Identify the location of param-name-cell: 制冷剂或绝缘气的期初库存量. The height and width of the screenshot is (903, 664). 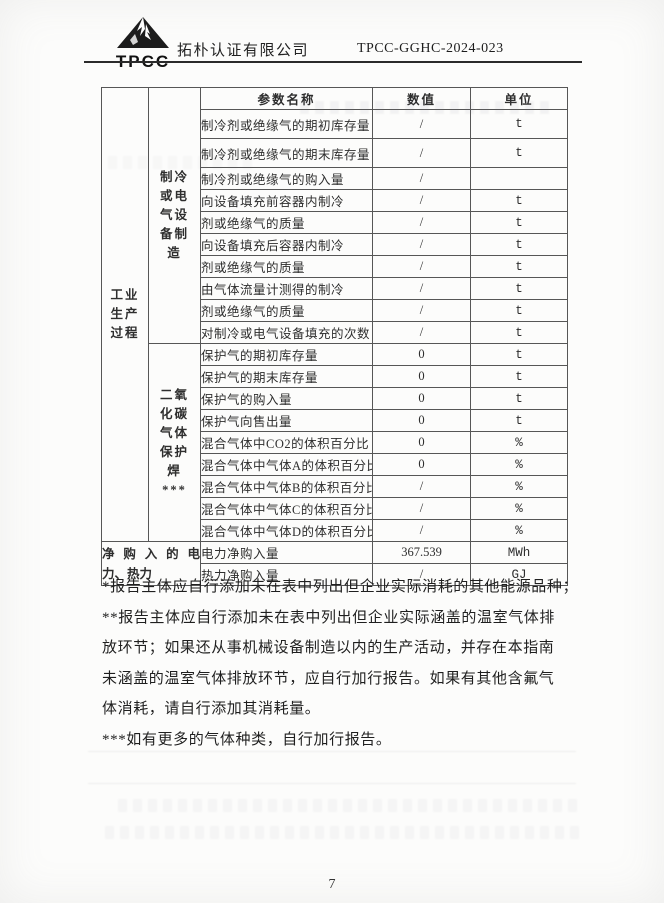
(286, 124).